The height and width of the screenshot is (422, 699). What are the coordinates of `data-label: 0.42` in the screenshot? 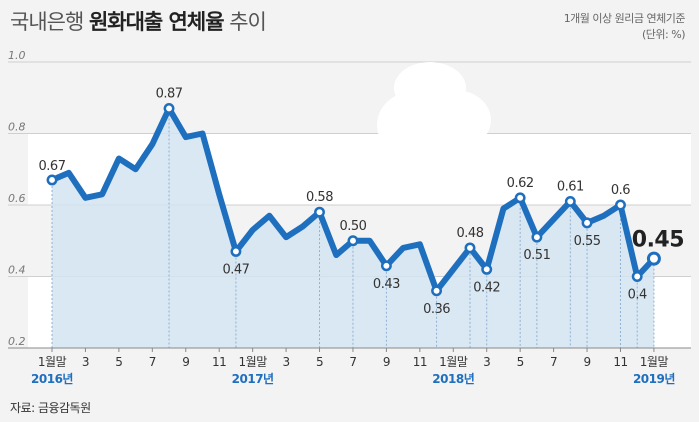 It's located at (486, 287).